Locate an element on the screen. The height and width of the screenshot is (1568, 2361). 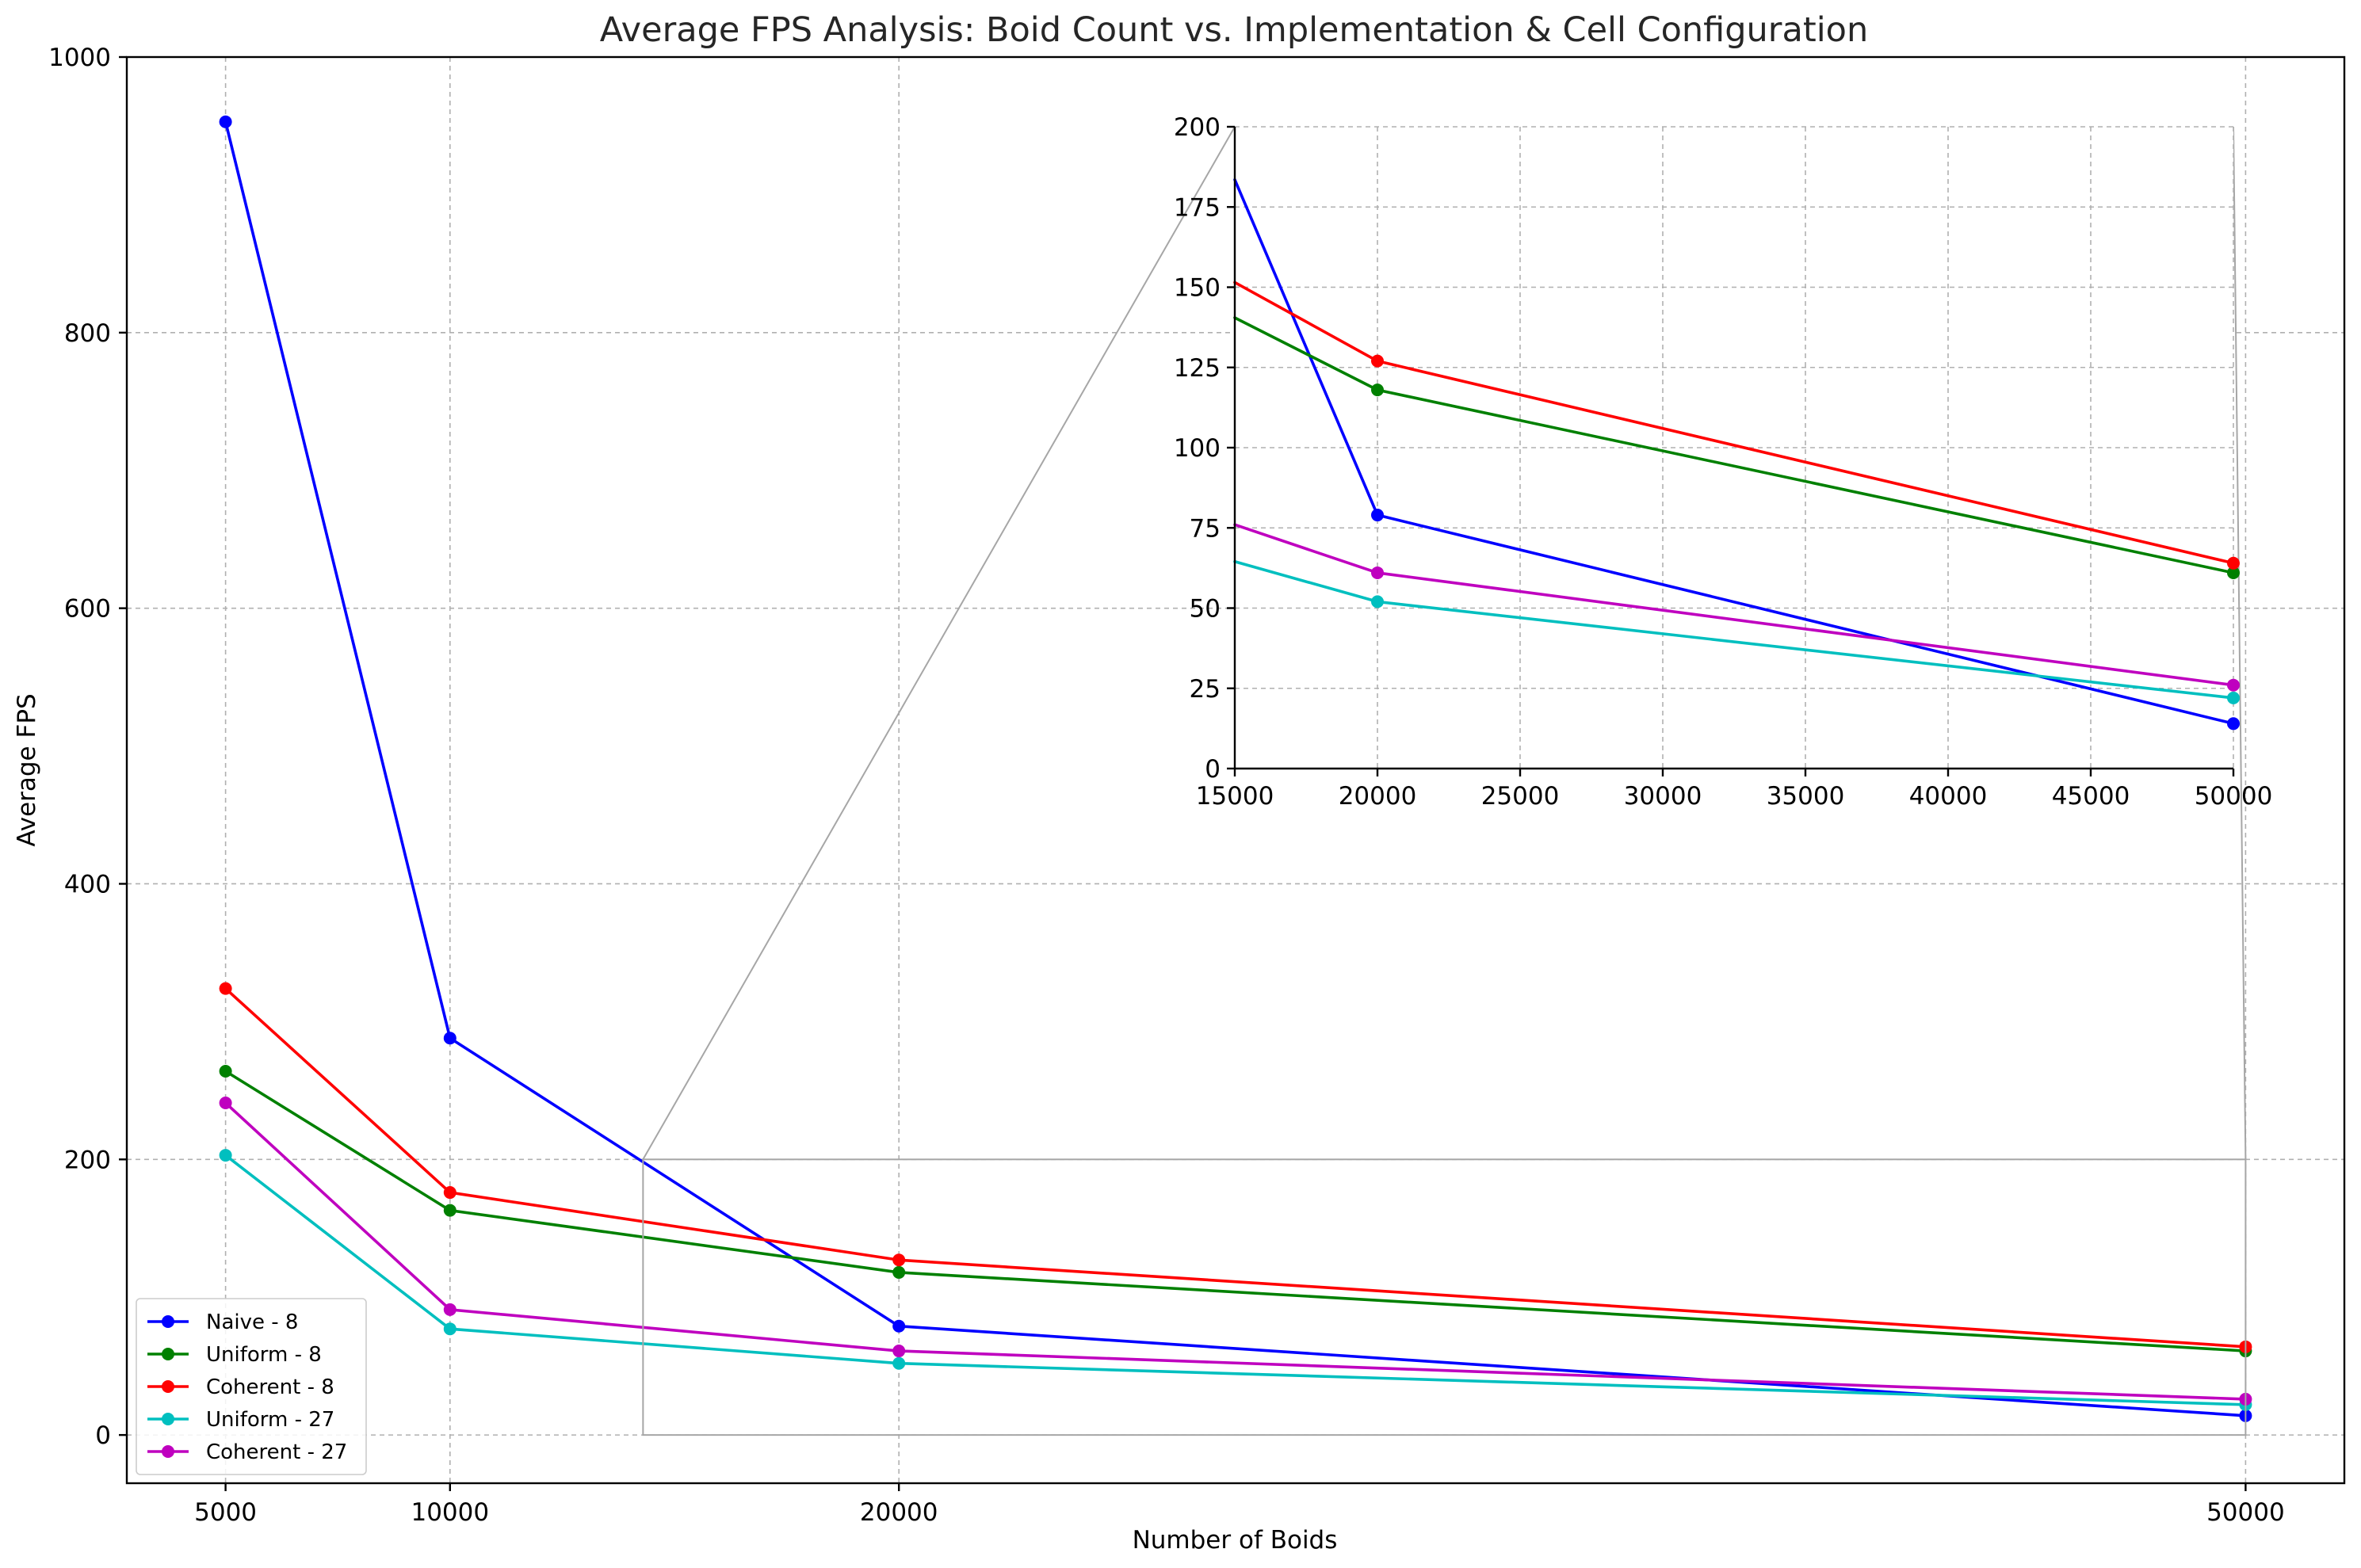
inset-y-tick-label: 50 is located at coordinates (1205, 609).